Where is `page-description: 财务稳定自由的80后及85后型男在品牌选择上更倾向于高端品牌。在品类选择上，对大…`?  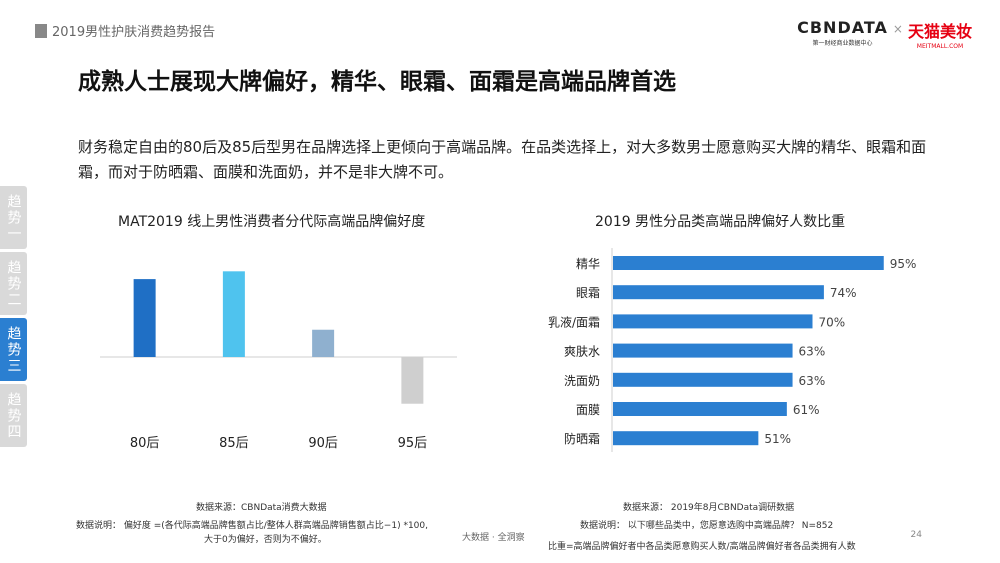 page-description: 财务稳定自由的80后及85后型男在品牌选择上更倾向于高端品牌。在品类选择上，对大… is located at coordinates (502, 159).